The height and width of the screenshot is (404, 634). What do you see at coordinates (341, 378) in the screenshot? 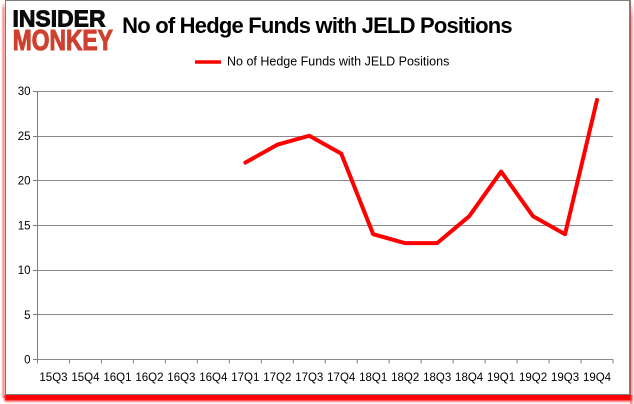
I see `svg-text: 17Q4` at bounding box center [341, 378].